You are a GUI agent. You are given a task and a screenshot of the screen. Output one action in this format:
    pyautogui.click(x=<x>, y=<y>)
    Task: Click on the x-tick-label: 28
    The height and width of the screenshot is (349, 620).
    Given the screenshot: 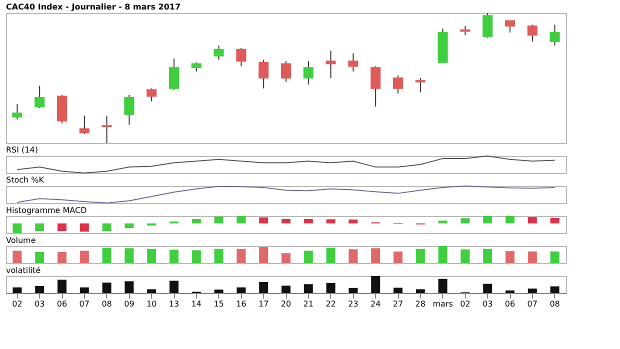 What is the action you would take?
    pyautogui.click(x=420, y=304)
    